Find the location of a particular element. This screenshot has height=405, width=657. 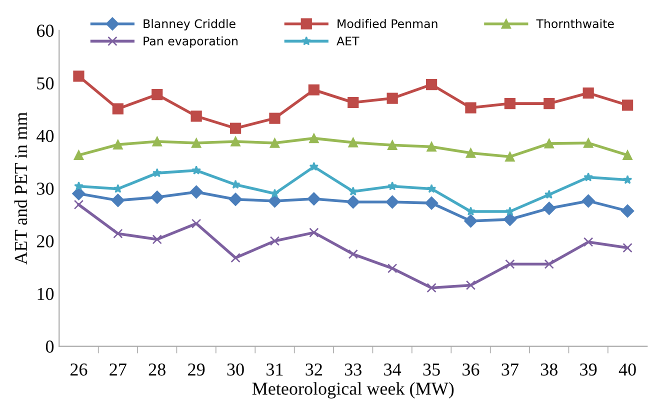

y-tick-label: 10 is located at coordinates (46, 294).